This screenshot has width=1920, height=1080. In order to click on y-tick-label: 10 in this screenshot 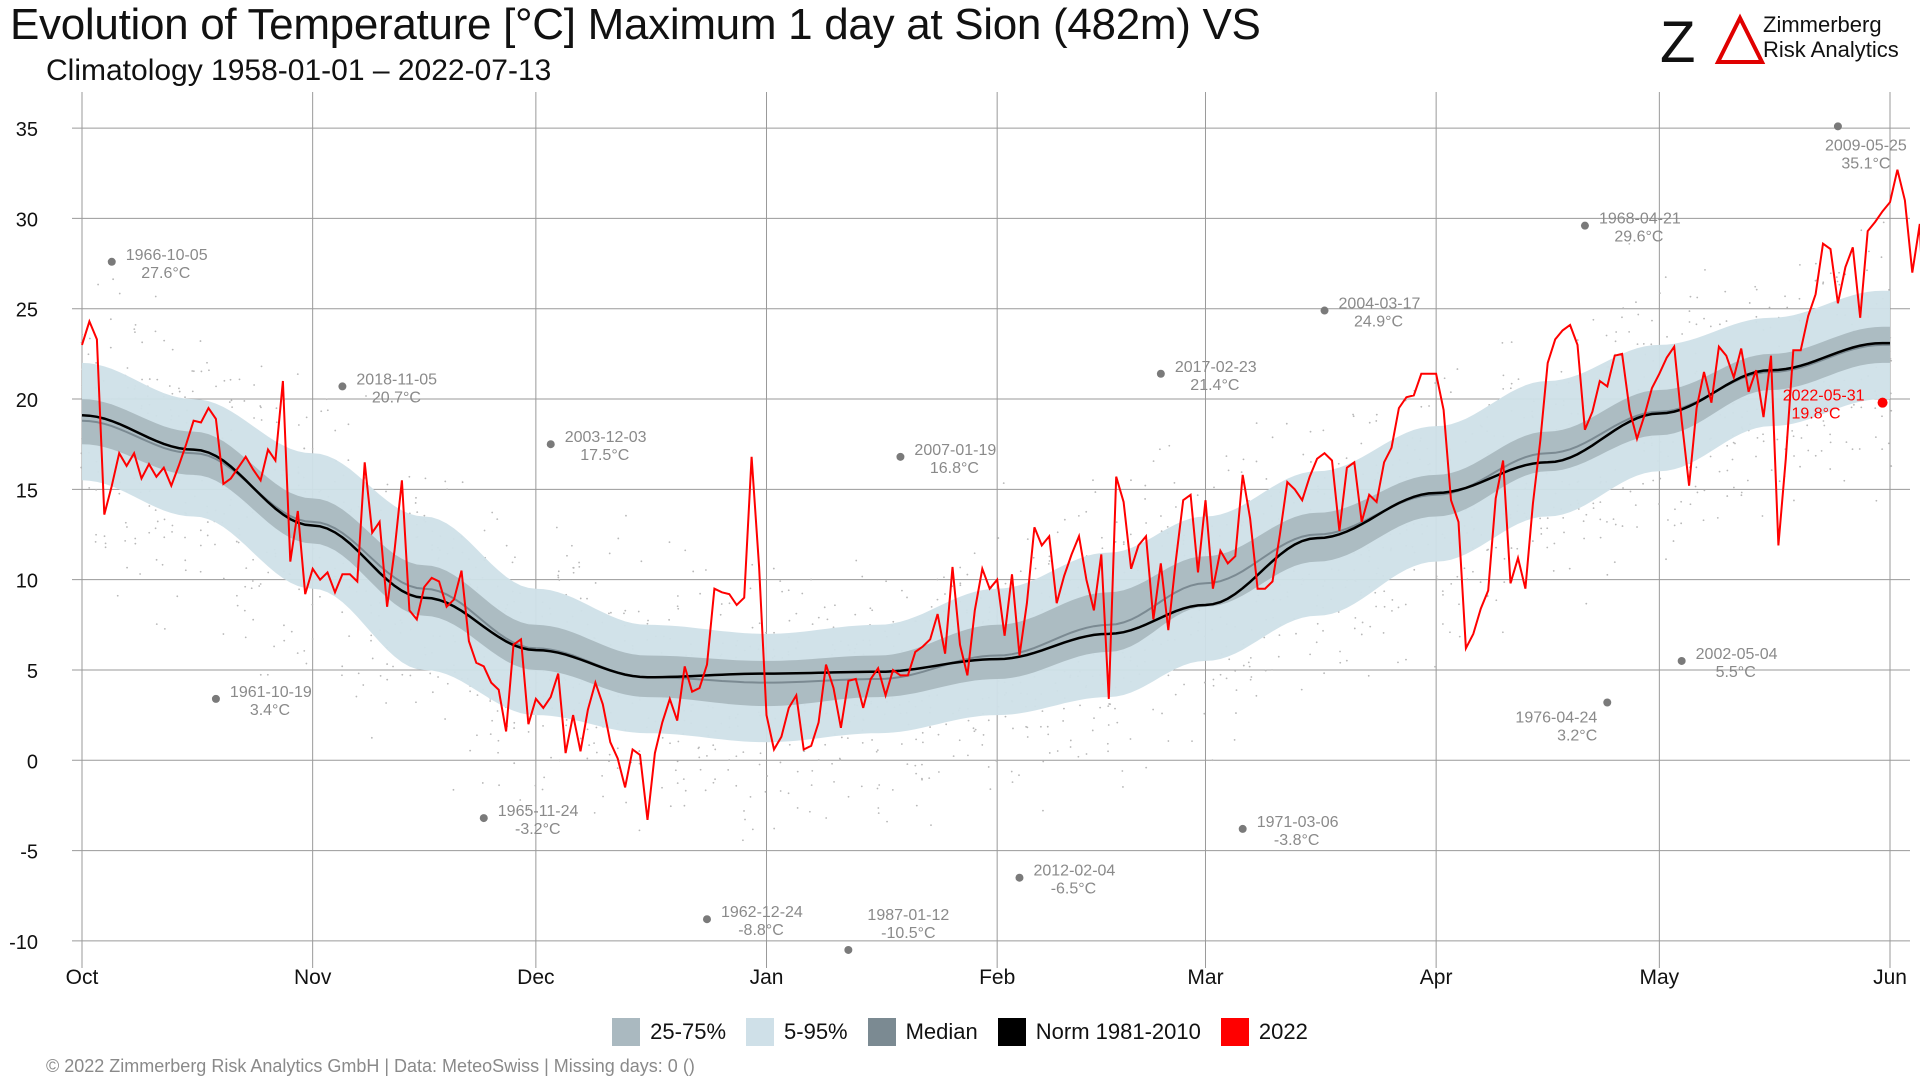, I will do `click(27, 582)`.